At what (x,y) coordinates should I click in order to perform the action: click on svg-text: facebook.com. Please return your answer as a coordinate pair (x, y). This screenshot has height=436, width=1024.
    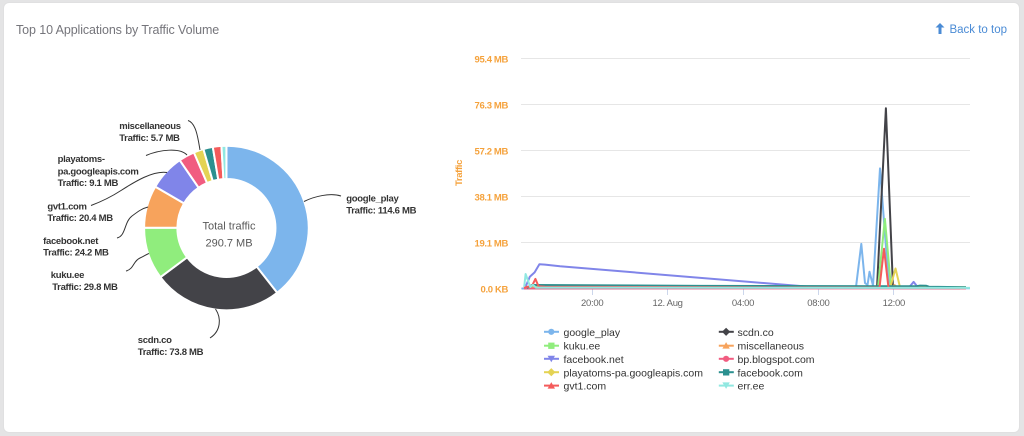
    Looking at the image, I should click on (771, 373).